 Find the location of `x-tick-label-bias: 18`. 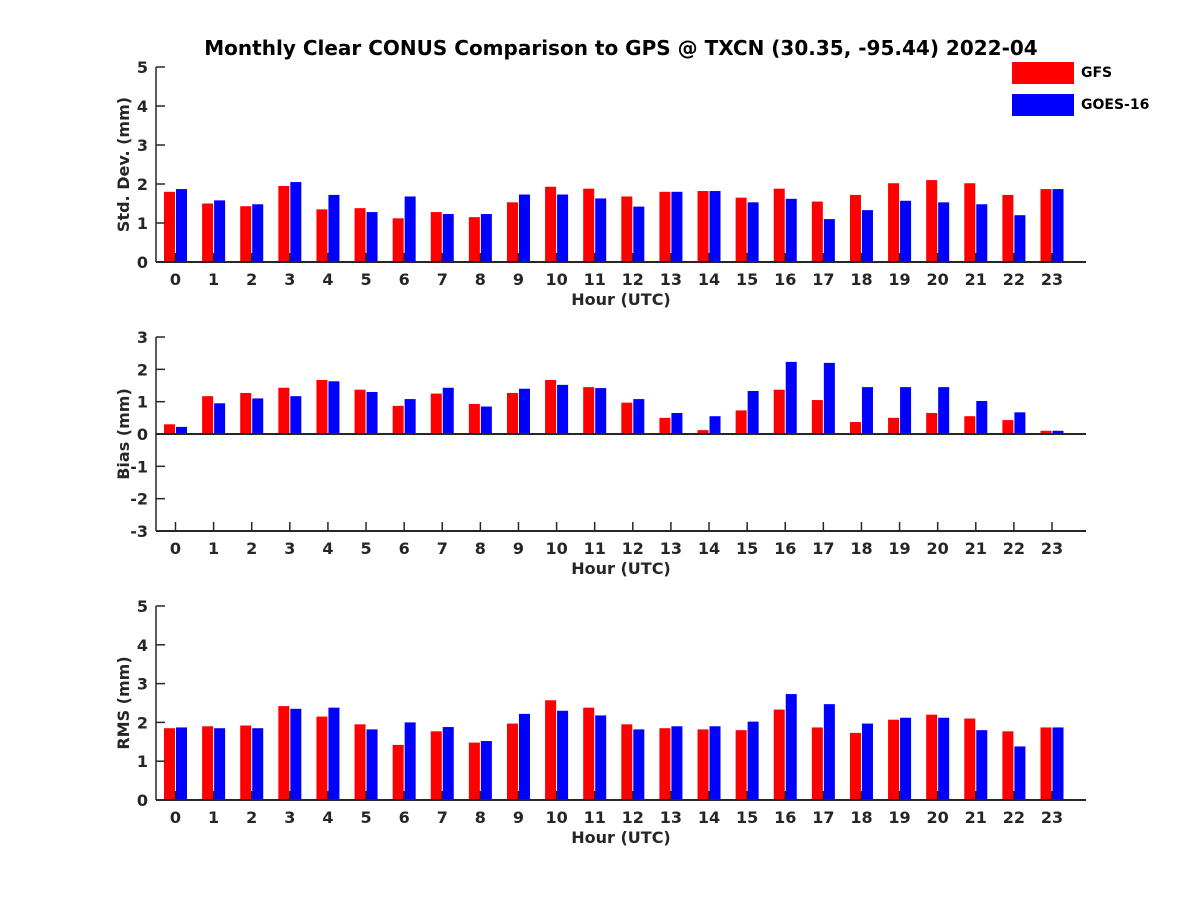

x-tick-label-bias: 18 is located at coordinates (861, 548).